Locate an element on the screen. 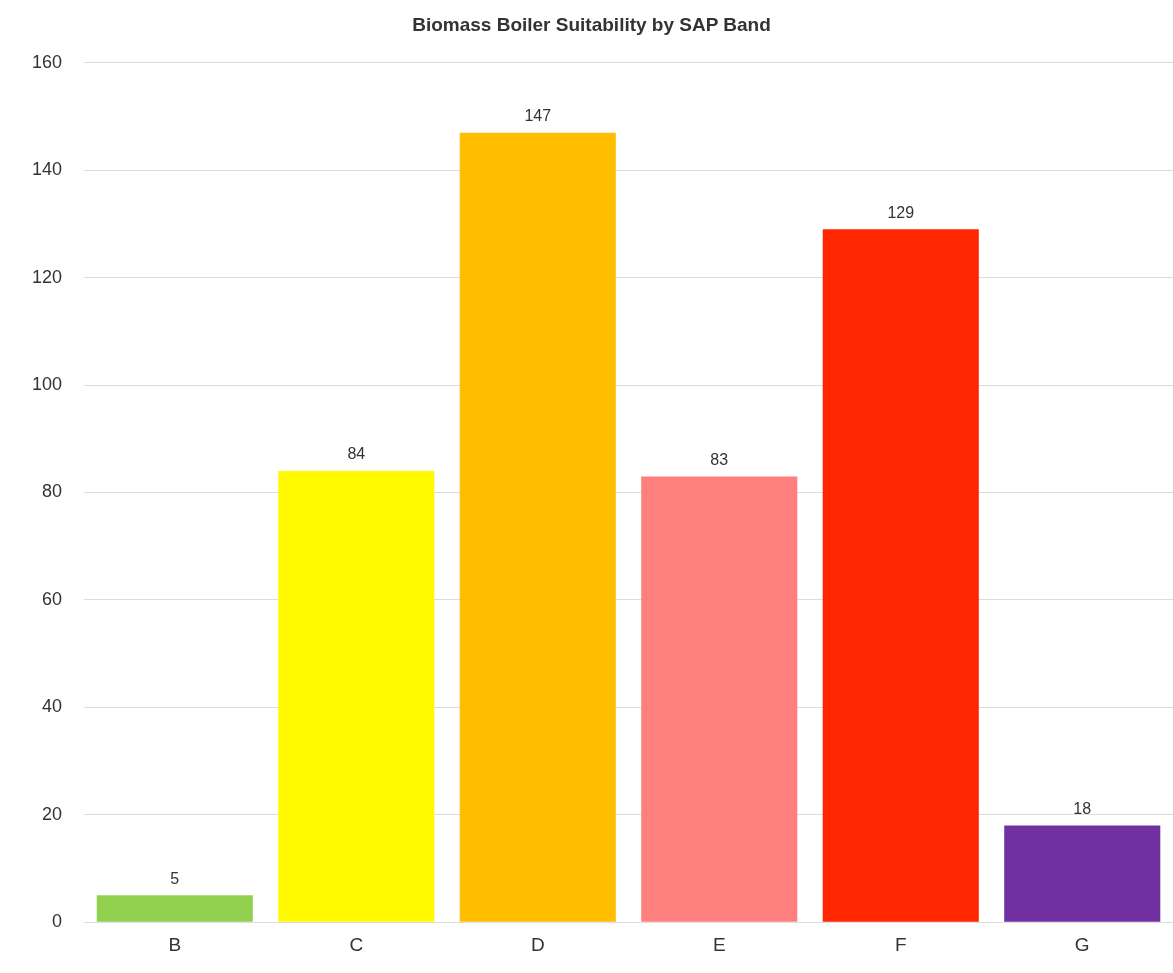 The height and width of the screenshot is (973, 1173). x-tick-label: F is located at coordinates (900, 944).